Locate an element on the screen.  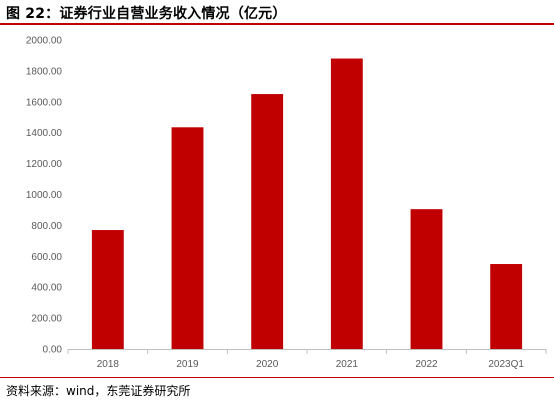
x-tick-label: 2021 is located at coordinates (347, 364).